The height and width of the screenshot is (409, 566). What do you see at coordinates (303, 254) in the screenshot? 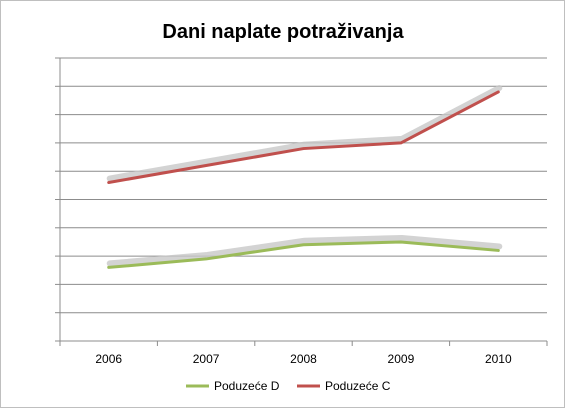
I see `series-line` at bounding box center [303, 254].